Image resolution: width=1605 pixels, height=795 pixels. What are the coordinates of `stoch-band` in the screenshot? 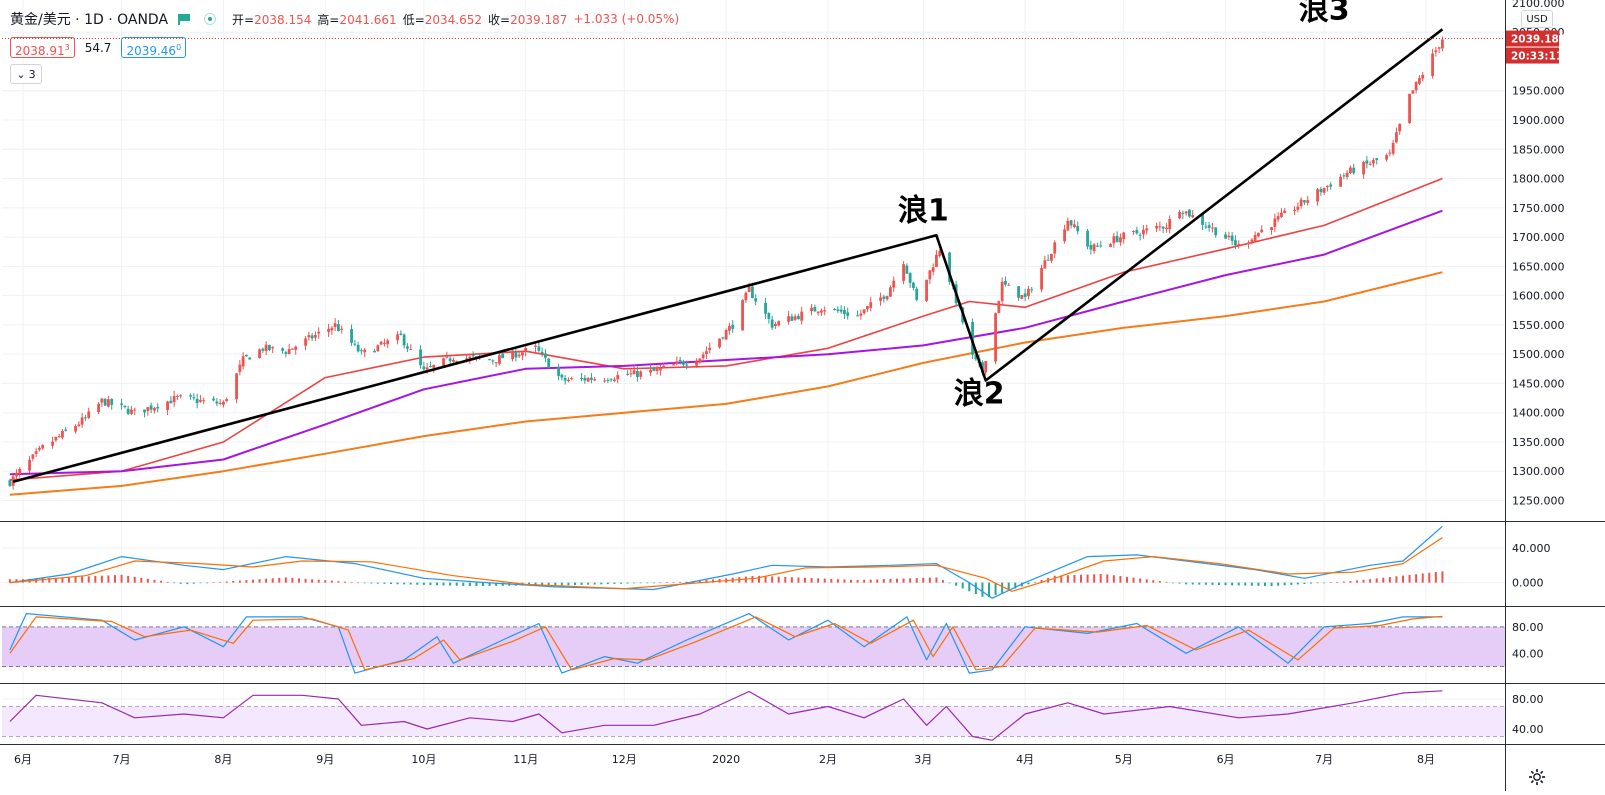 It's located at (753, 646).